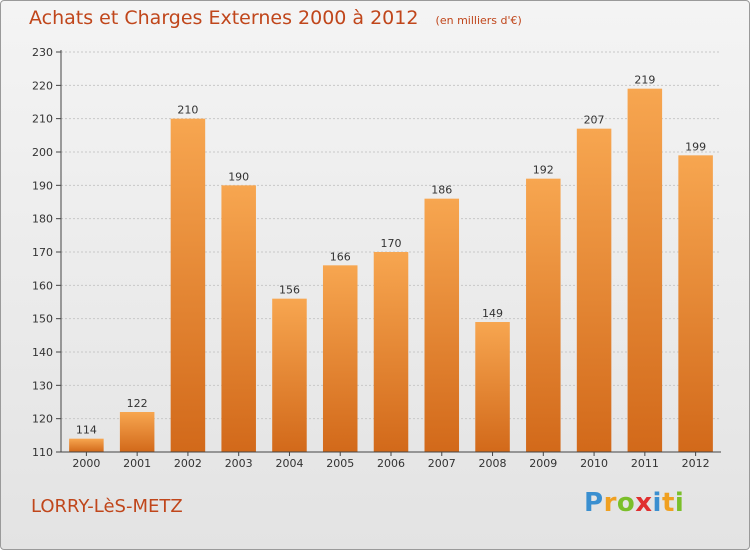  Describe the element at coordinates (42, 152) in the screenshot. I see `y-tick-label: 200` at that location.